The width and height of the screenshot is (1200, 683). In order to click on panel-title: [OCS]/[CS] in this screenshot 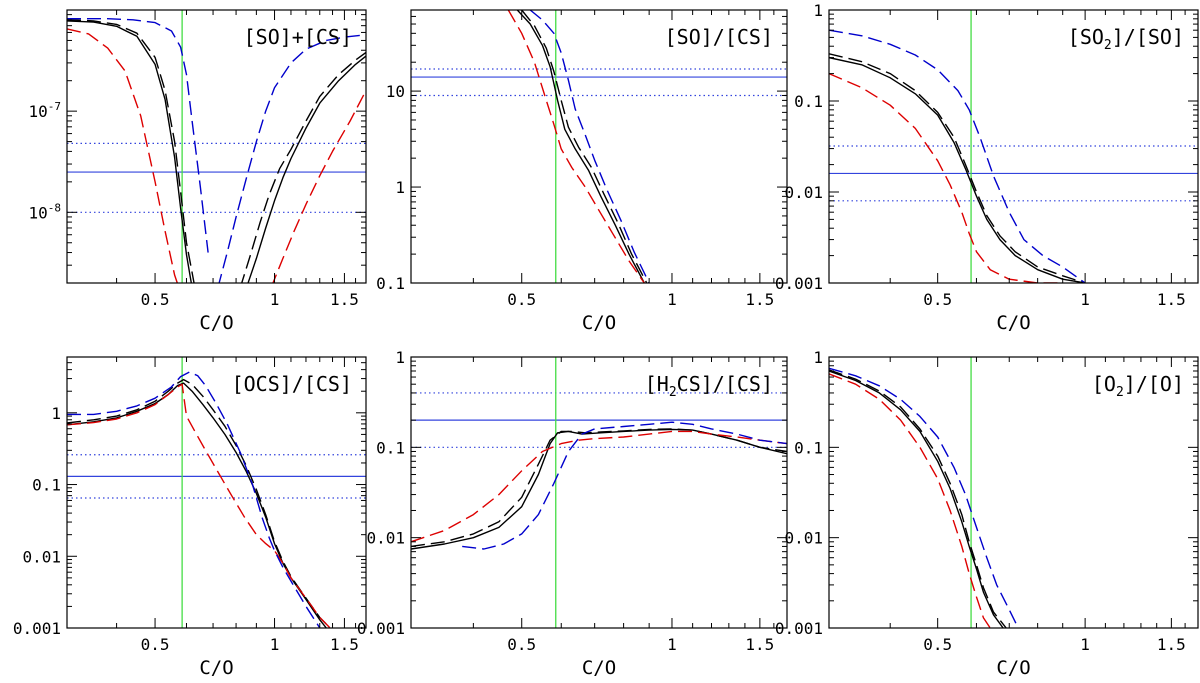, I will do `click(292, 384)`.